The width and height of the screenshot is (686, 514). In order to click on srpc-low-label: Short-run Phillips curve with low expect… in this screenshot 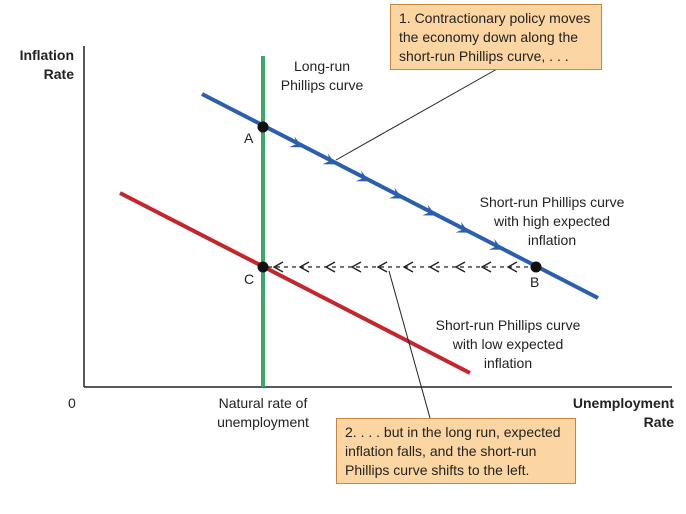, I will do `click(508, 344)`.